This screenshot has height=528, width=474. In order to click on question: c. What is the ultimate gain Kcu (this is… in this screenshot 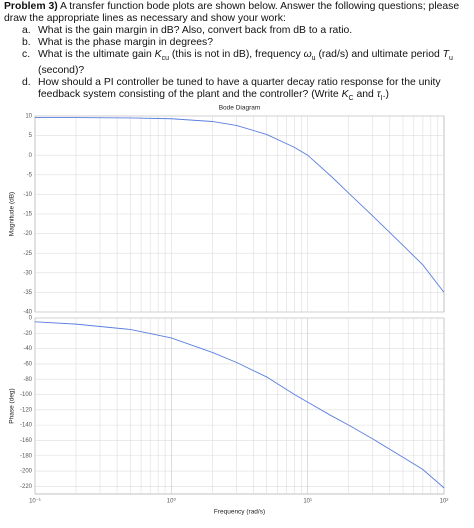, I will do `click(237, 63)`.